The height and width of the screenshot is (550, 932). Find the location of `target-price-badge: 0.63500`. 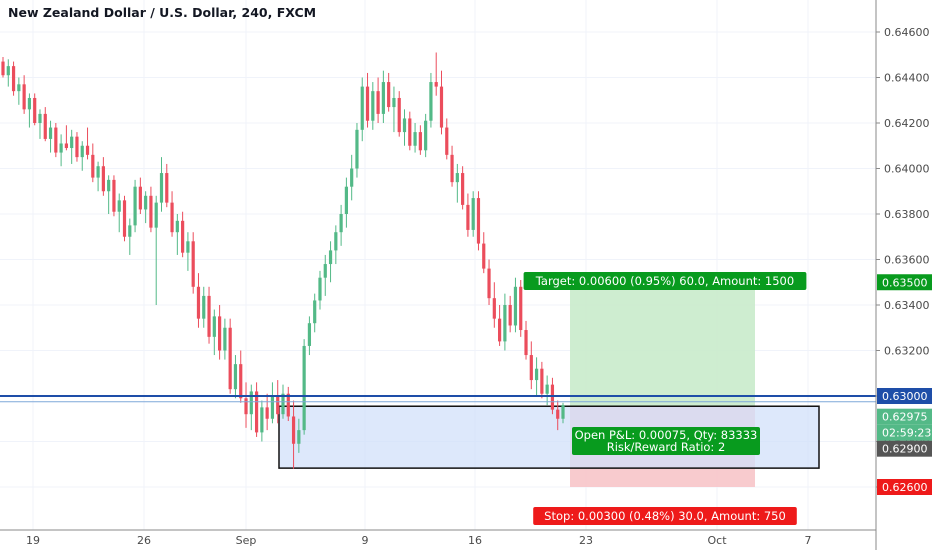

target-price-badge: 0.63500 is located at coordinates (905, 282).